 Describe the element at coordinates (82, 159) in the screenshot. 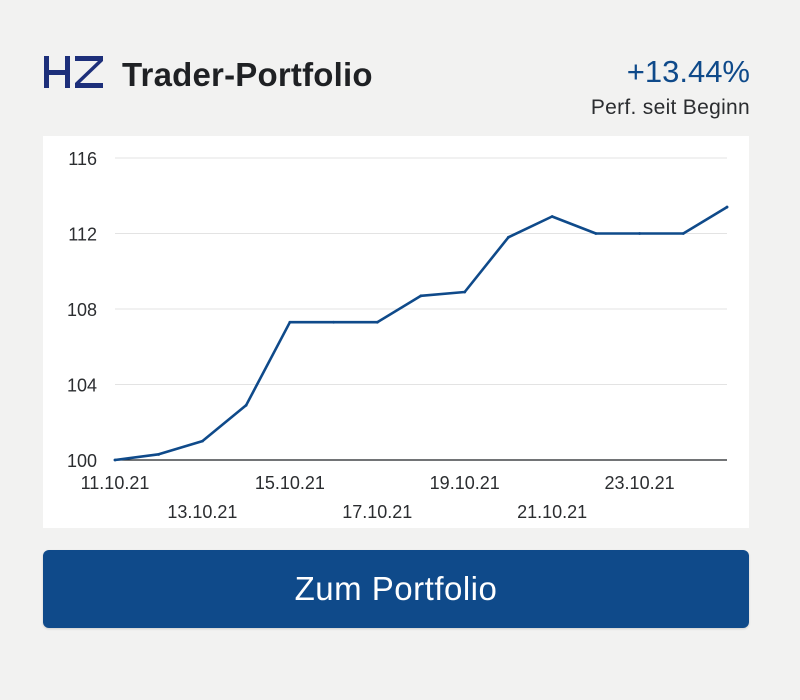

I see `y-tick-label: 116` at that location.